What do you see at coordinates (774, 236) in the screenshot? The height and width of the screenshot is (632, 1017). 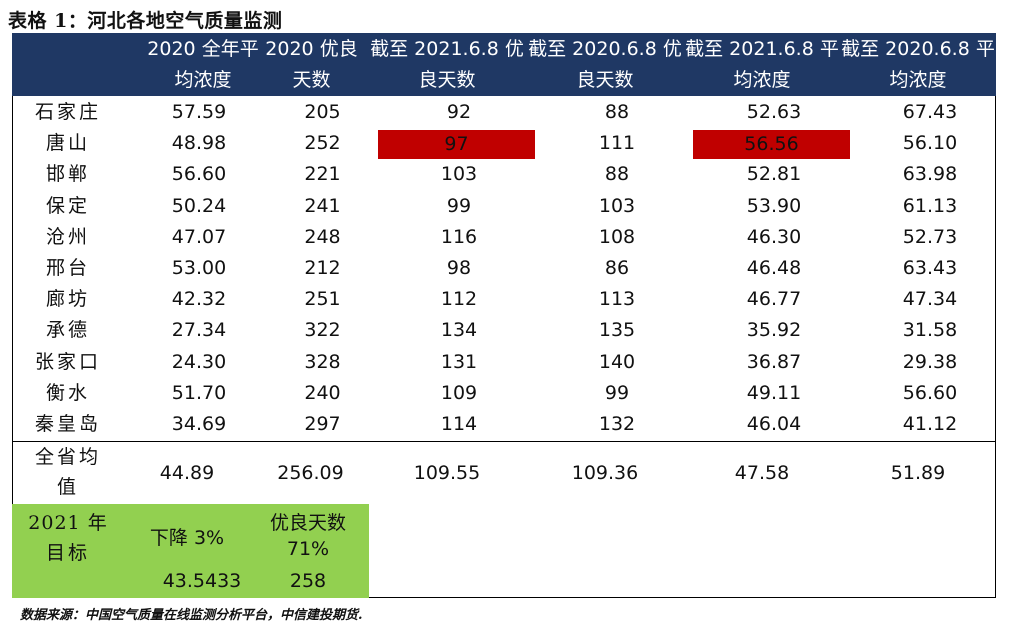 I see `table-cell: 46.30` at bounding box center [774, 236].